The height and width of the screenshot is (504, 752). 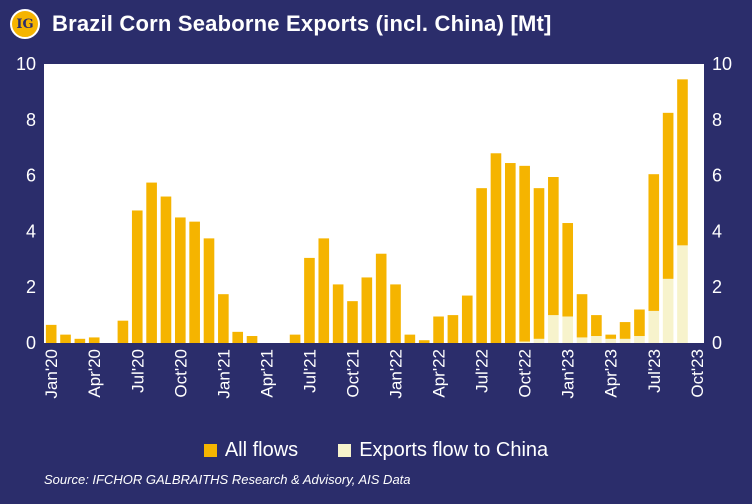 I want to click on y-tick-left-4: 4, so click(x=31, y=231).